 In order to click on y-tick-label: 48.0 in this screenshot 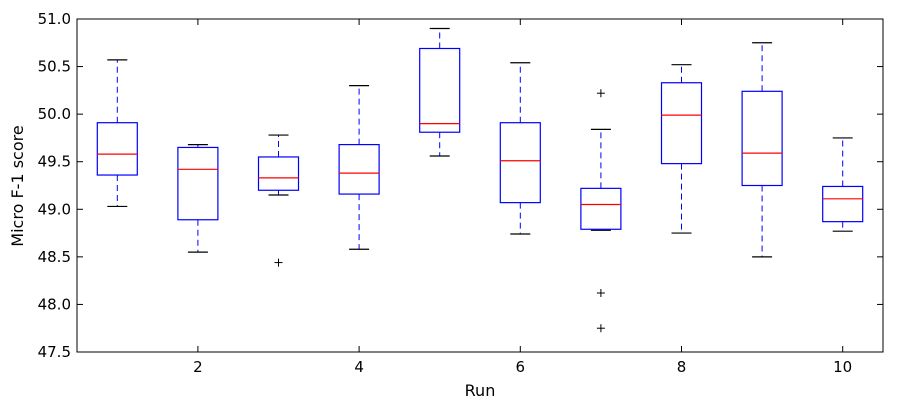, I will do `click(54, 304)`.